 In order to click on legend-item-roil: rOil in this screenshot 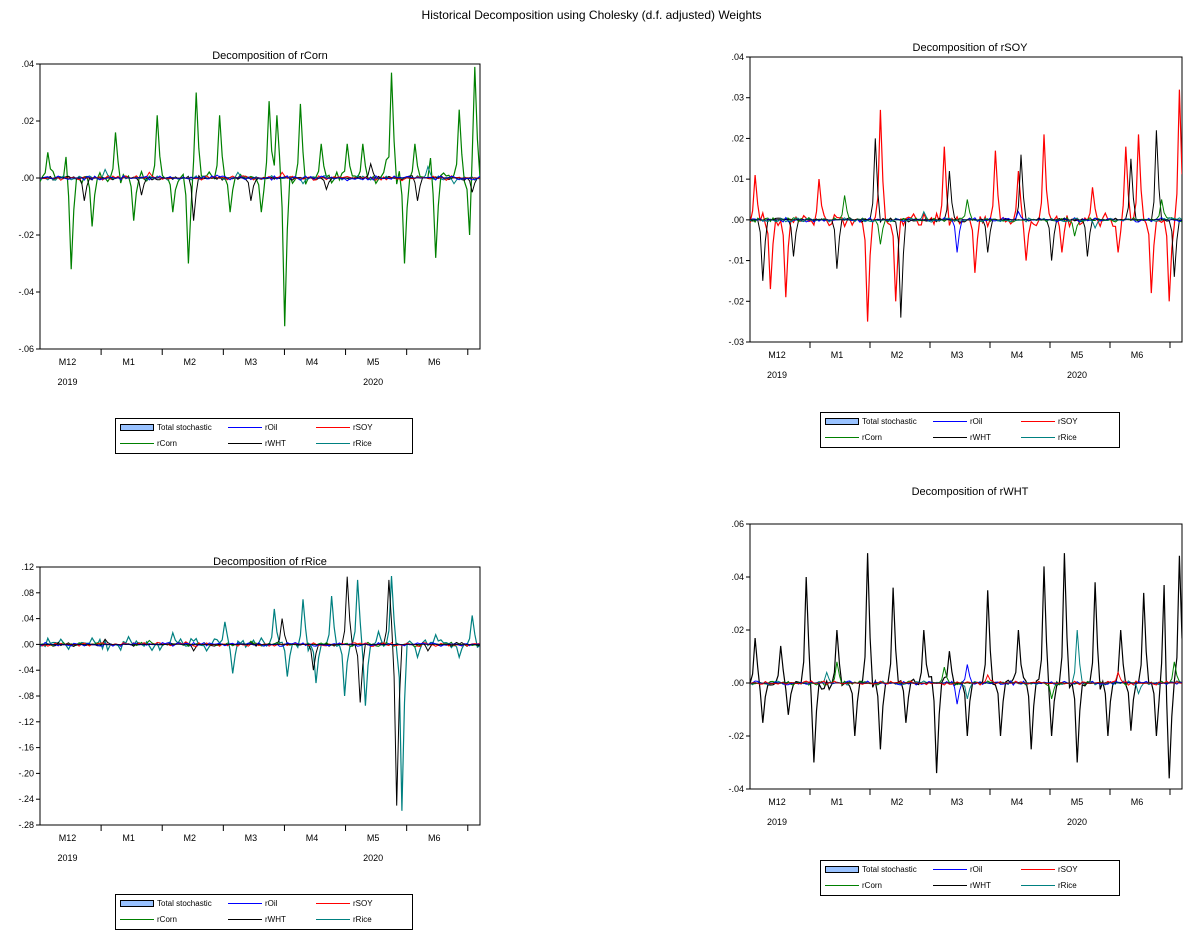, I will do `click(252, 427)`.